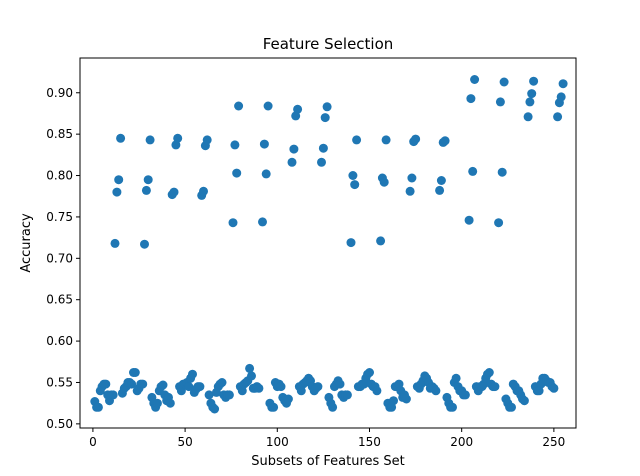  What do you see at coordinates (59, 93) in the screenshot?
I see `y-tick-label: 0.90` at bounding box center [59, 93].